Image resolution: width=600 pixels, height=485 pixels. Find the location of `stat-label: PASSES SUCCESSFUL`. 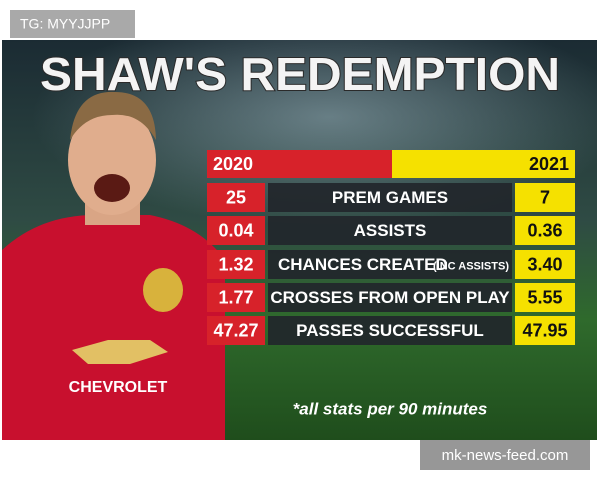

stat-label: PASSES SUCCESSFUL is located at coordinates (390, 330).